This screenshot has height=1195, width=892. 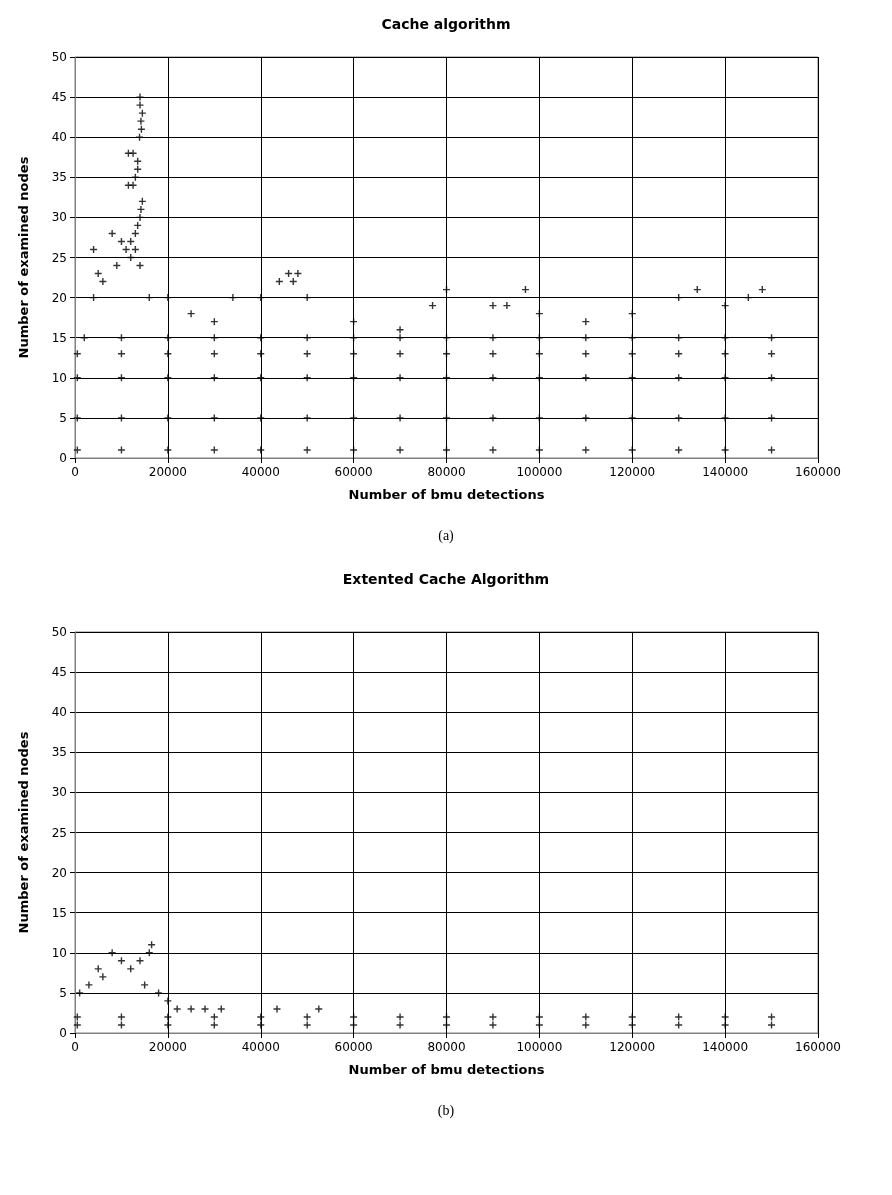 I want to click on y-tick-label: 15, so click(x=59, y=337).